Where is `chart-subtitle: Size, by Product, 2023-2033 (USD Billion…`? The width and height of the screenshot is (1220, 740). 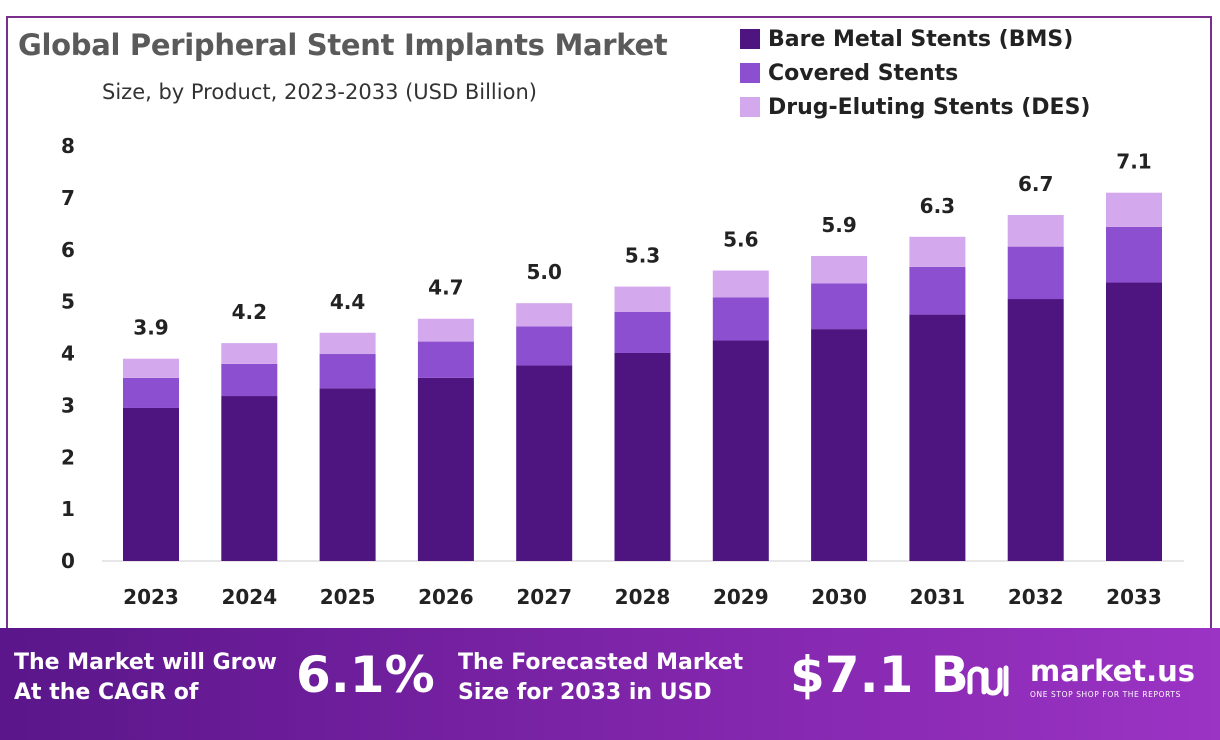 chart-subtitle: Size, by Product, 2023-2033 (USD Billion… is located at coordinates (319, 92).